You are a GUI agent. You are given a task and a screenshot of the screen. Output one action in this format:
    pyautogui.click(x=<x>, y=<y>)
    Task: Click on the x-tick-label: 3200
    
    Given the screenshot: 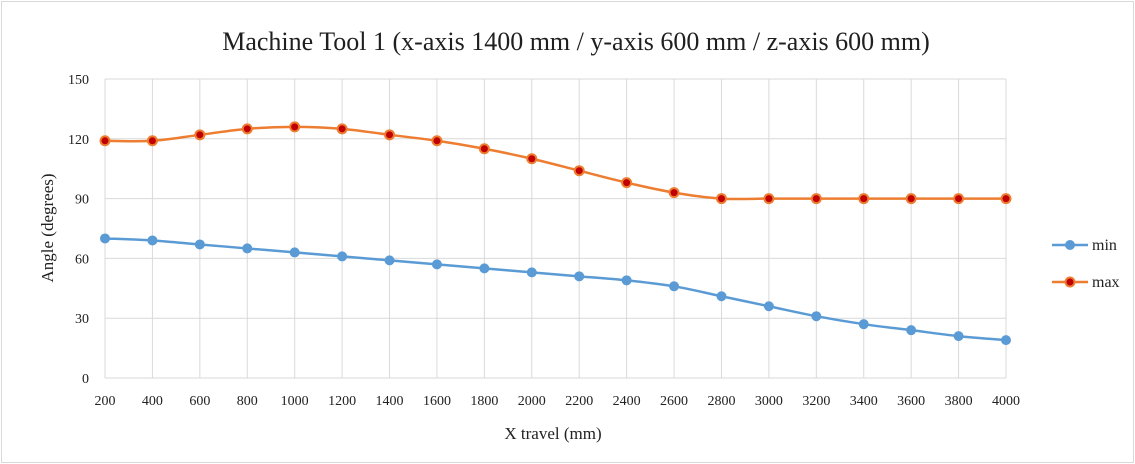 What is the action you would take?
    pyautogui.click(x=816, y=401)
    